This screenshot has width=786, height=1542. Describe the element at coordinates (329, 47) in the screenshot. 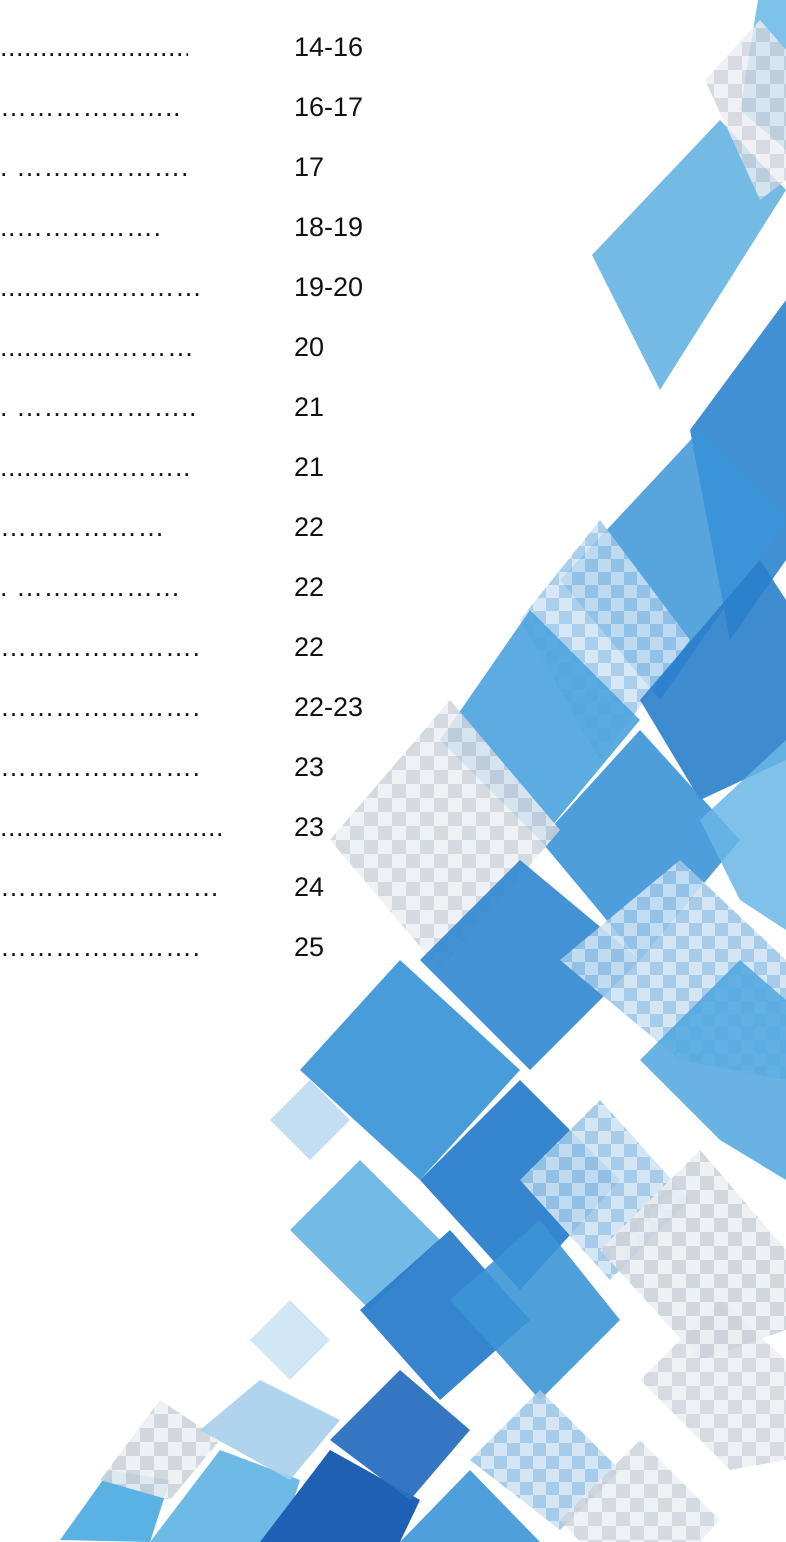

I see `toc-page-number: 14-16` at that location.